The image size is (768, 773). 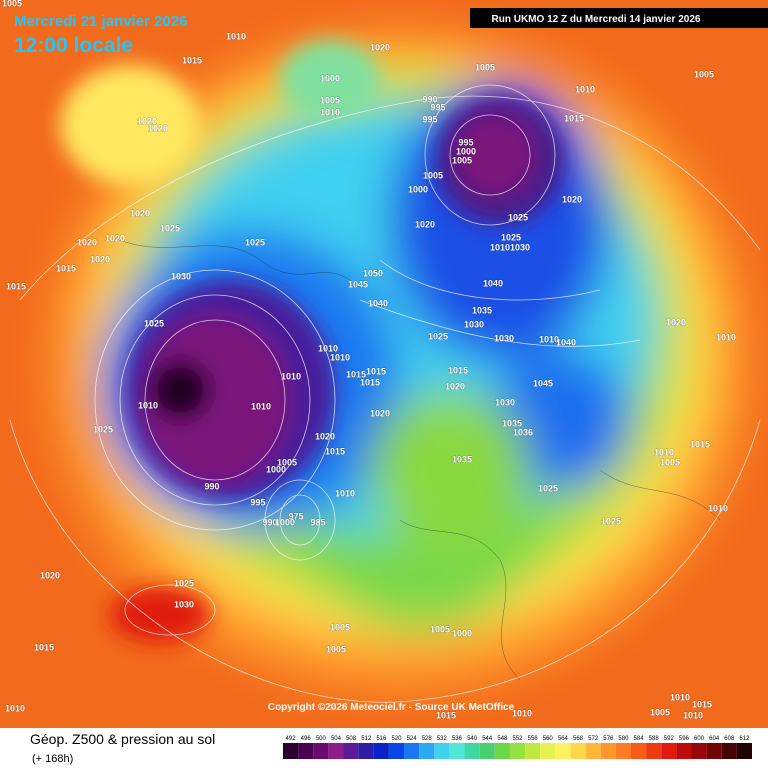 What do you see at coordinates (306, 739) in the screenshot?
I see `colorbar-label: 496` at bounding box center [306, 739].